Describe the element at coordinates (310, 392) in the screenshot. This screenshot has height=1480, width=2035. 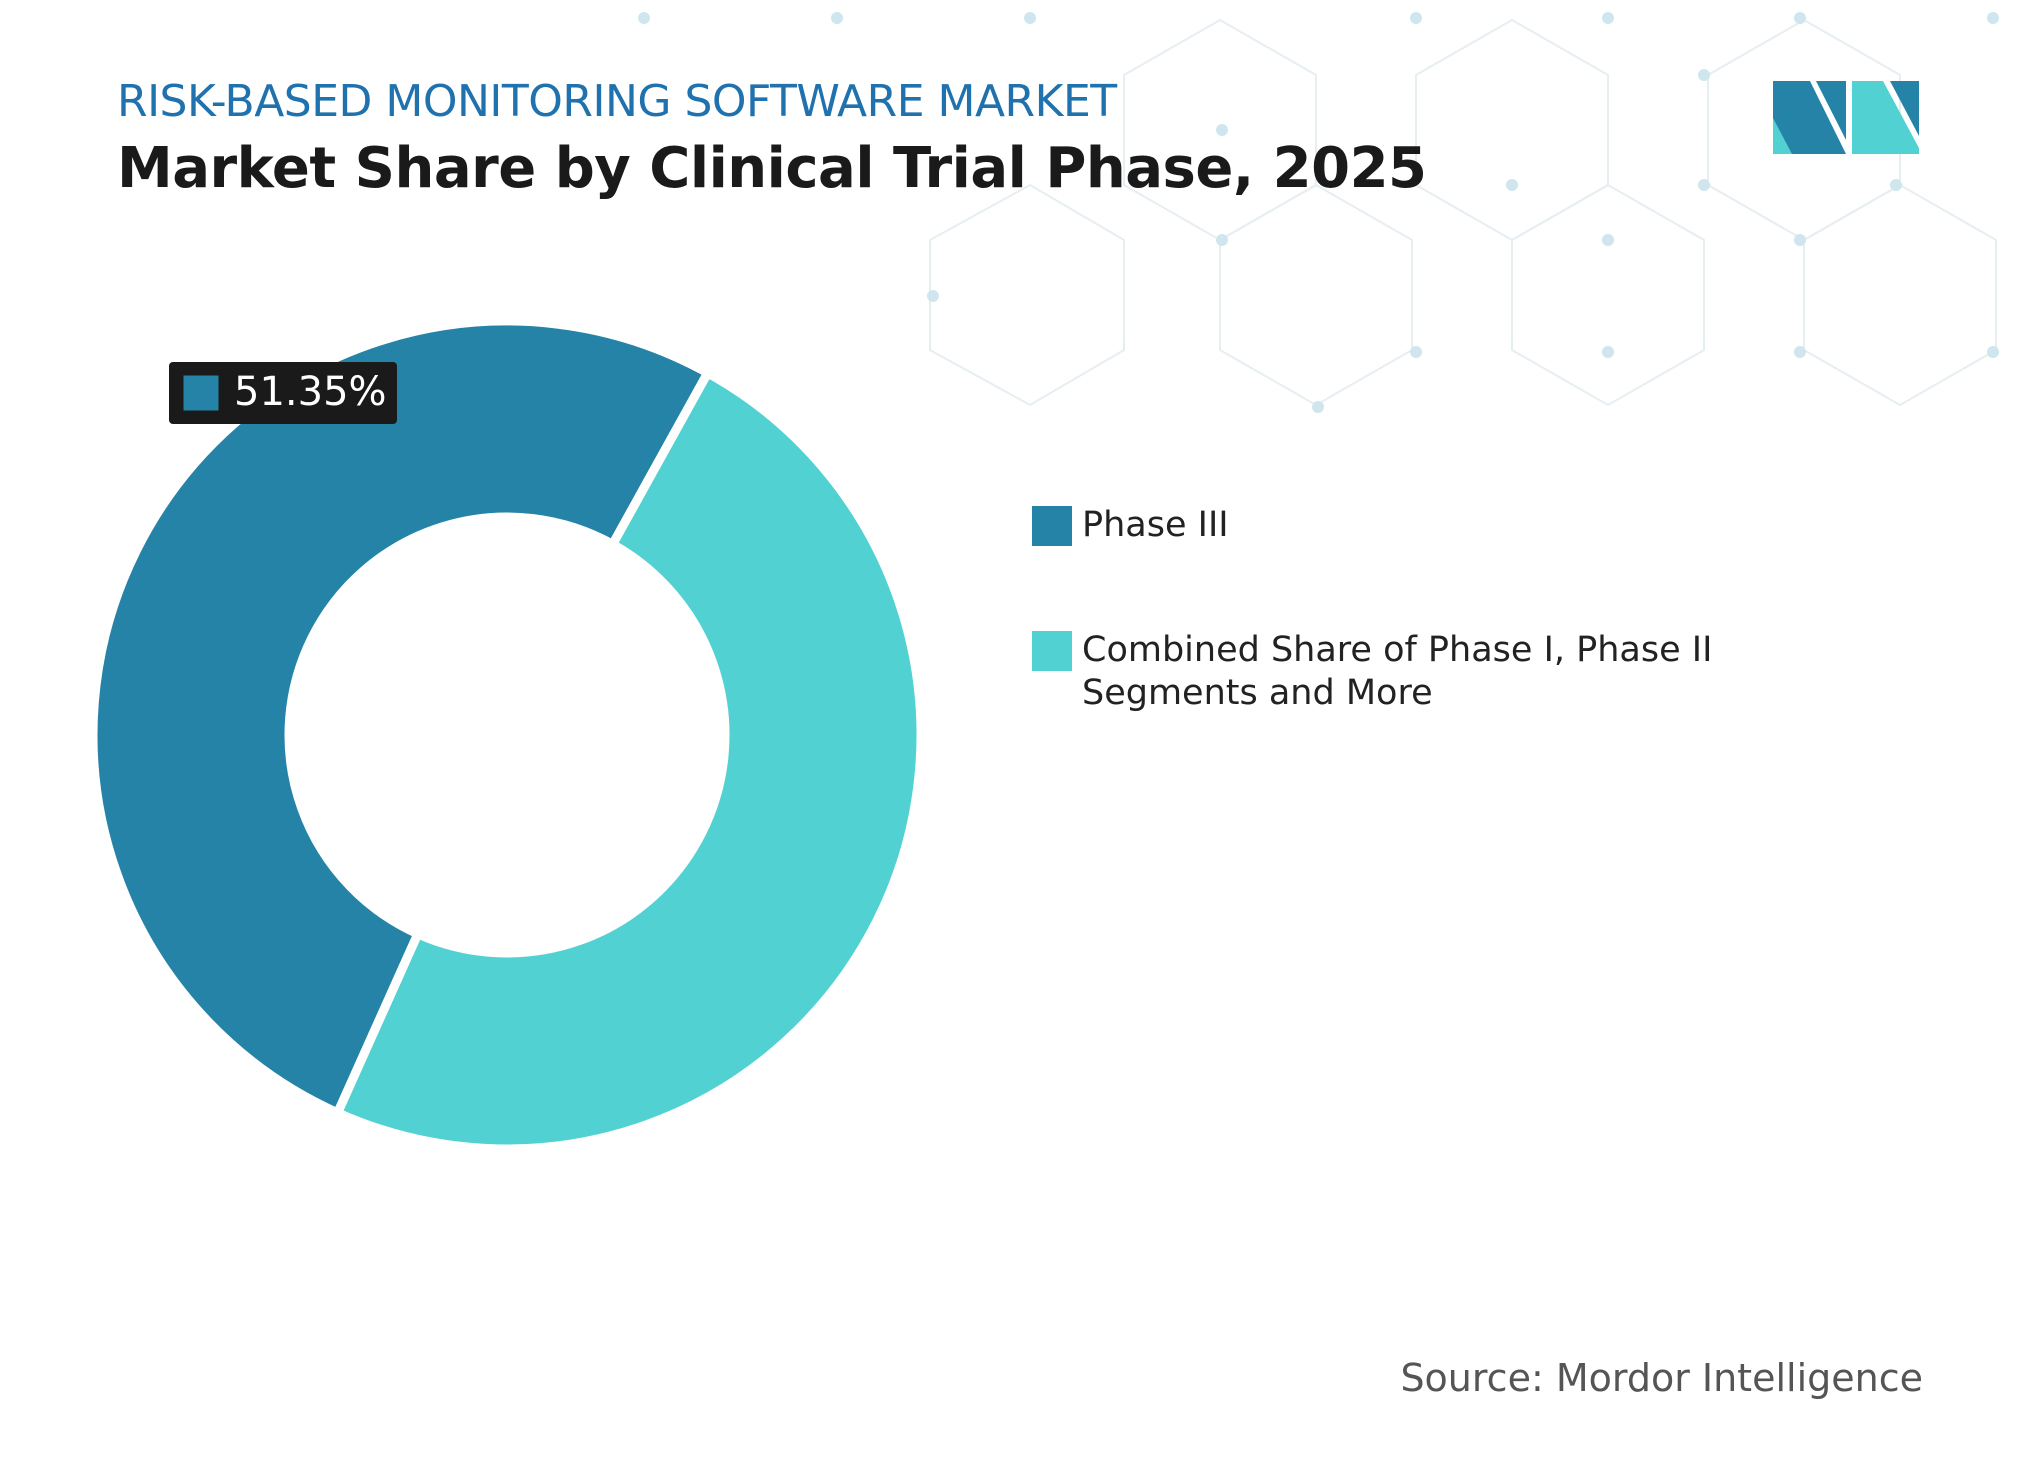
I see `data-label: 51.35%` at that location.